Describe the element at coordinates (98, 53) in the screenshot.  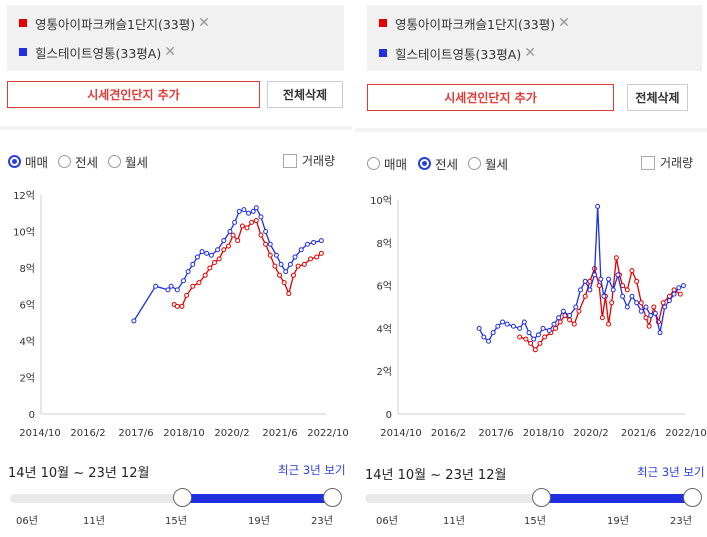
I see `legend-item-label: 힐스테이트영통(33평A)` at that location.